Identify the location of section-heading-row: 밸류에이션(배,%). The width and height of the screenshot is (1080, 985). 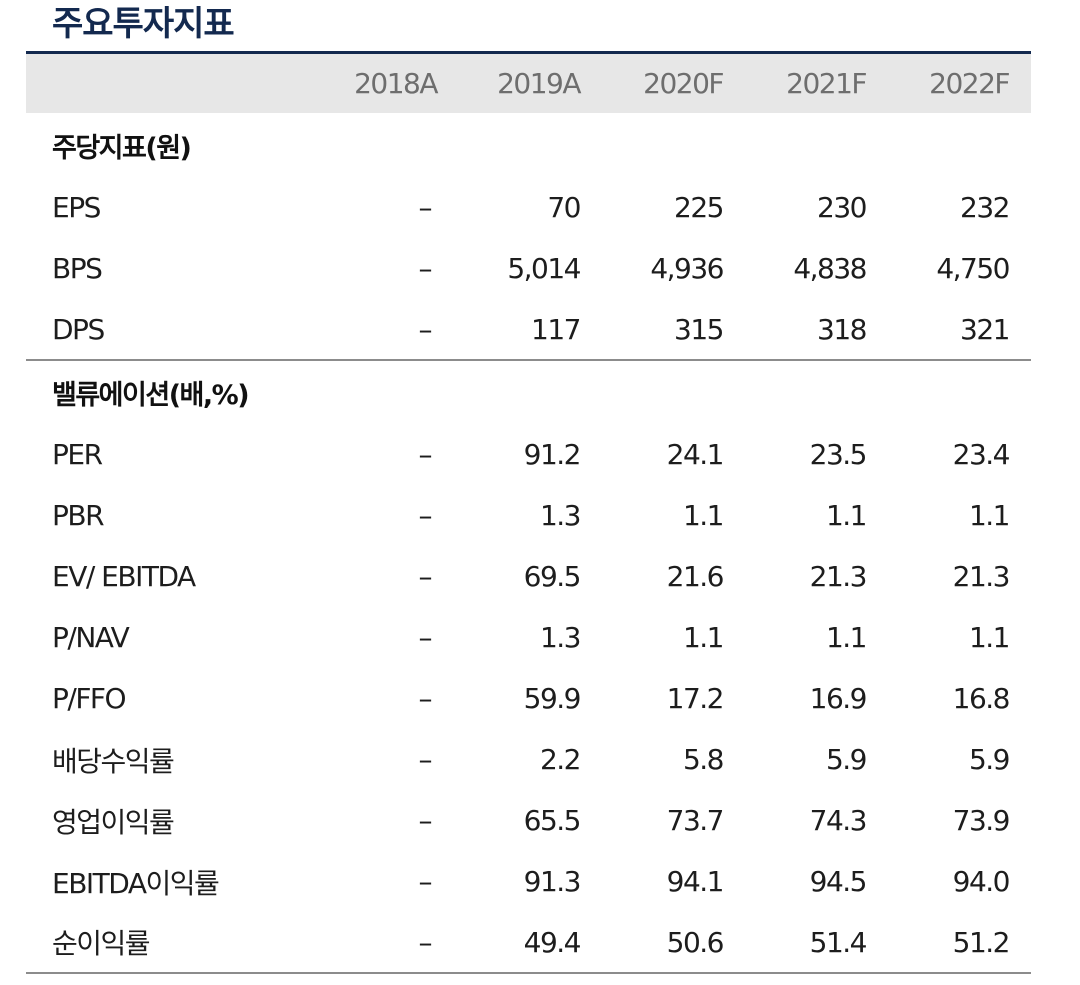
(528, 392).